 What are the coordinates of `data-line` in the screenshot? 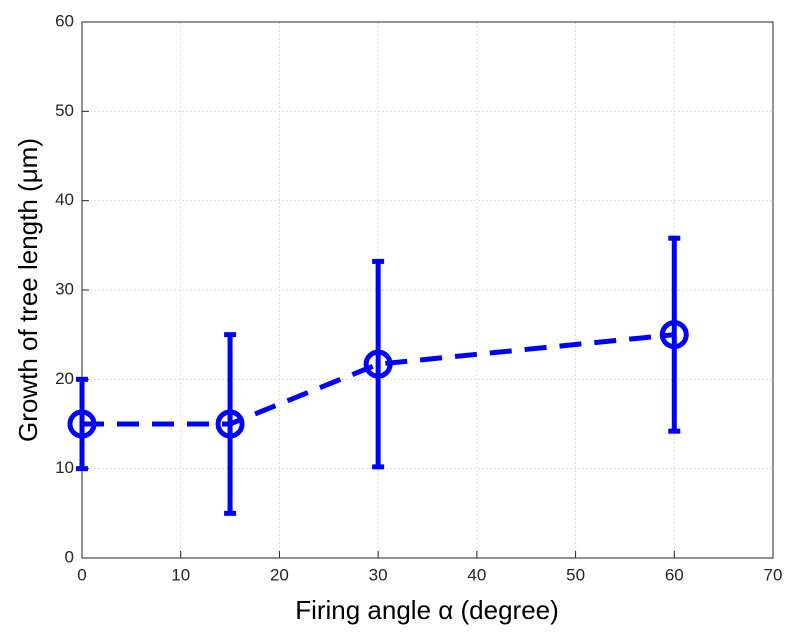 It's located at (378, 379).